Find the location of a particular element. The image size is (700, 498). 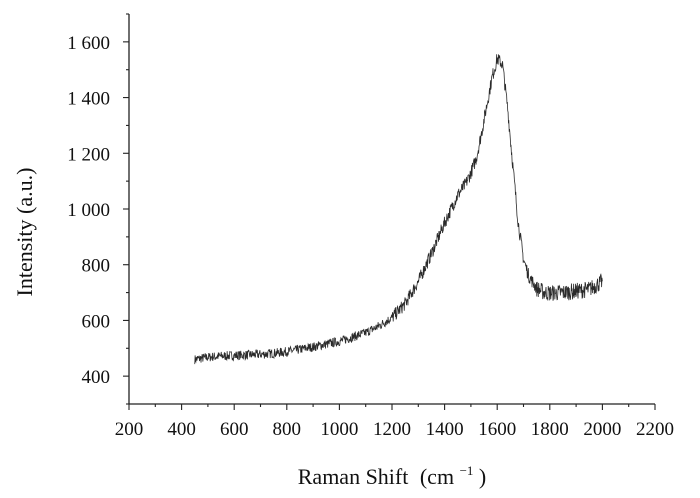

x-tick-label-1800: 1800 is located at coordinates (550, 429).